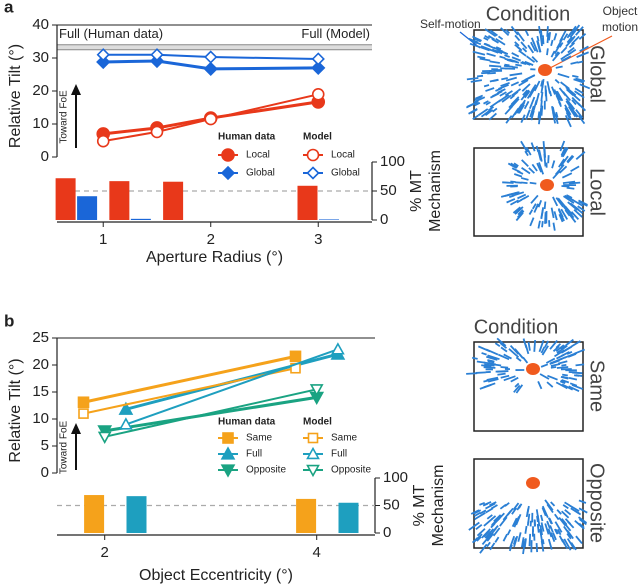 This screenshot has width=640, height=586. I want to click on panel-label: b, so click(9, 320).